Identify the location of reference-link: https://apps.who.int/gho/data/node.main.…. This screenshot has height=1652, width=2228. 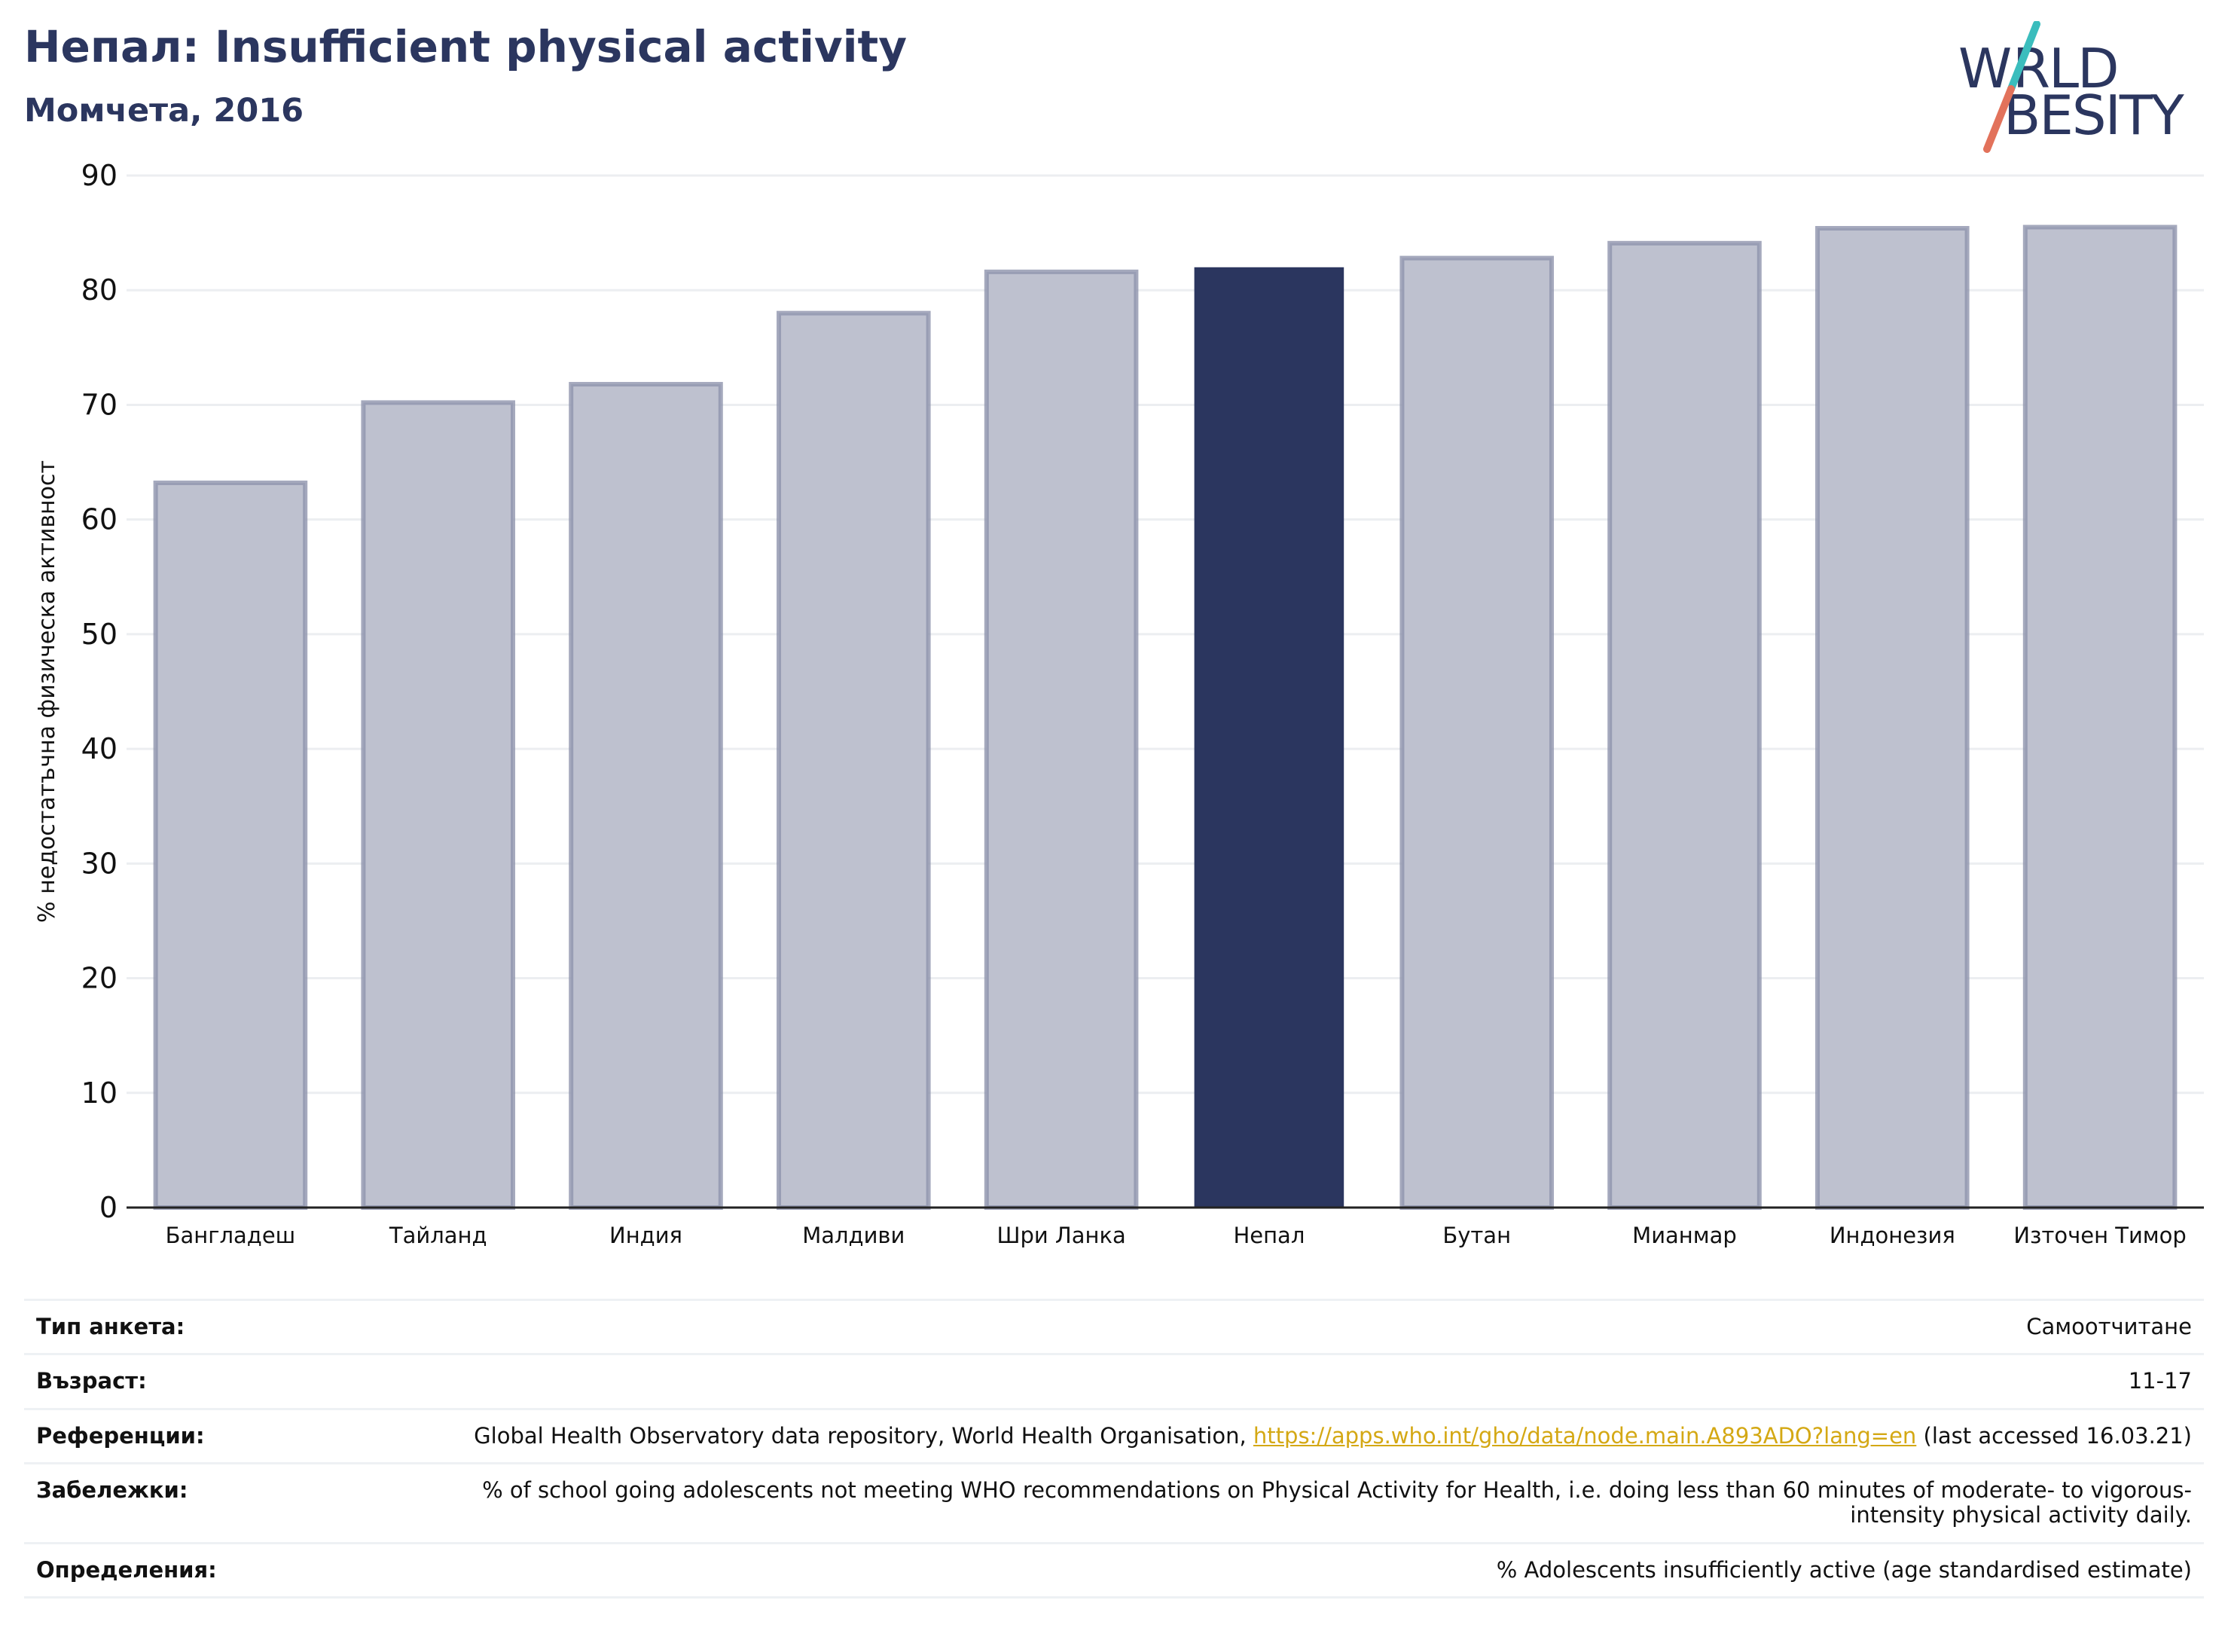
(1585, 1435).